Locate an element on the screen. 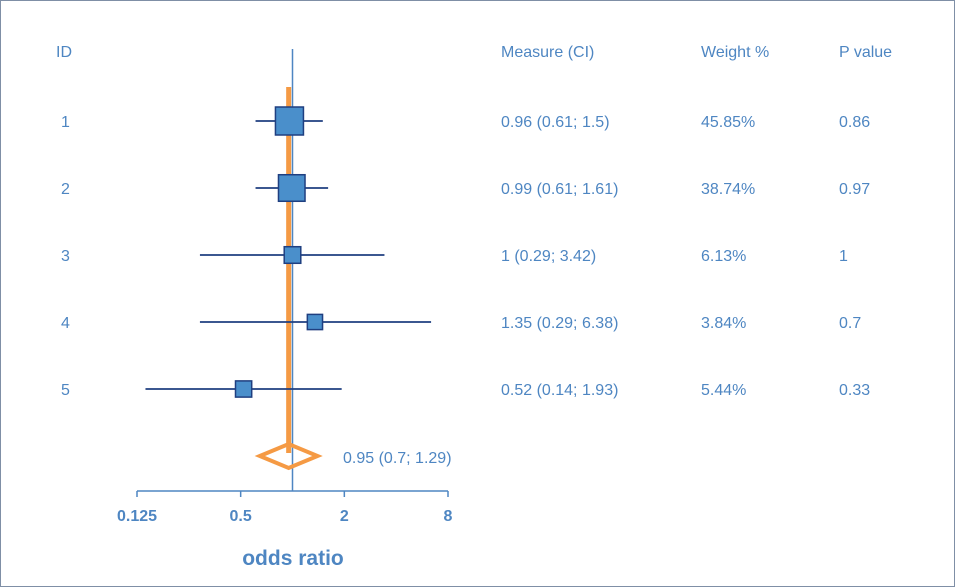 The image size is (955, 588). x-axis-title: odds ratio is located at coordinates (293, 558).